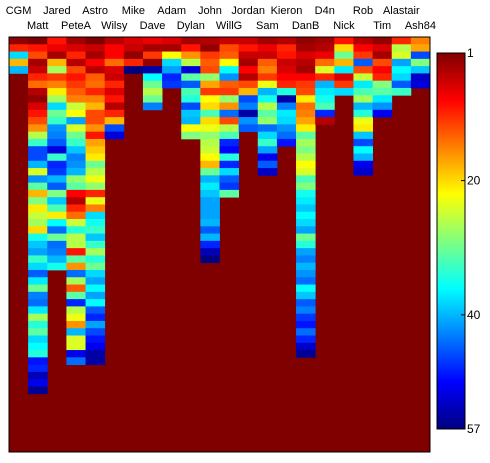  What do you see at coordinates (191, 26) in the screenshot?
I see `column-label: Dylan` at bounding box center [191, 26].